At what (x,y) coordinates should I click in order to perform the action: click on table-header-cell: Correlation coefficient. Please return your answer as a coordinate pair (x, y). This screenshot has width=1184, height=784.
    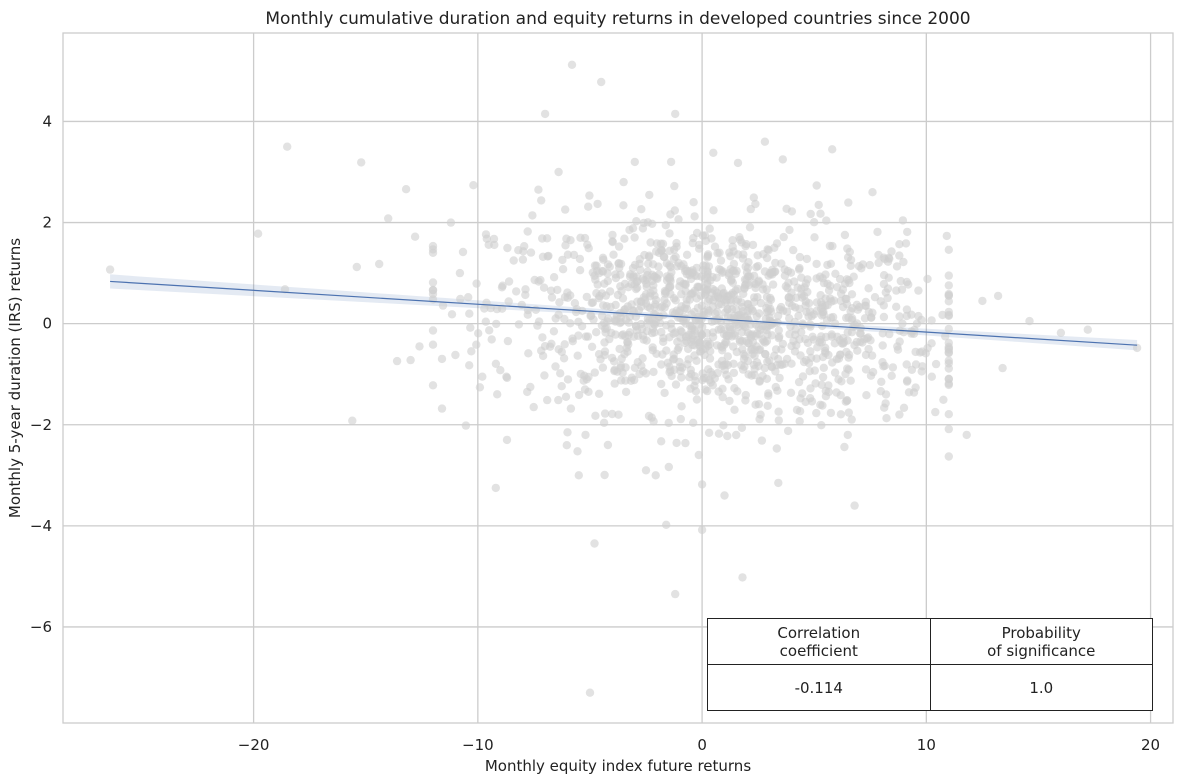
    Looking at the image, I should click on (819, 641).